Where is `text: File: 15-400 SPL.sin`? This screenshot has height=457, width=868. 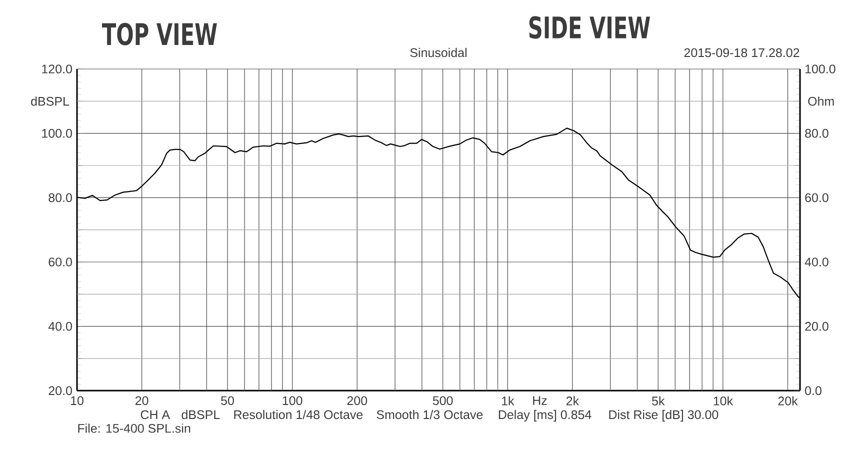 text: File: 15-400 SPL.sin is located at coordinates (134, 428).